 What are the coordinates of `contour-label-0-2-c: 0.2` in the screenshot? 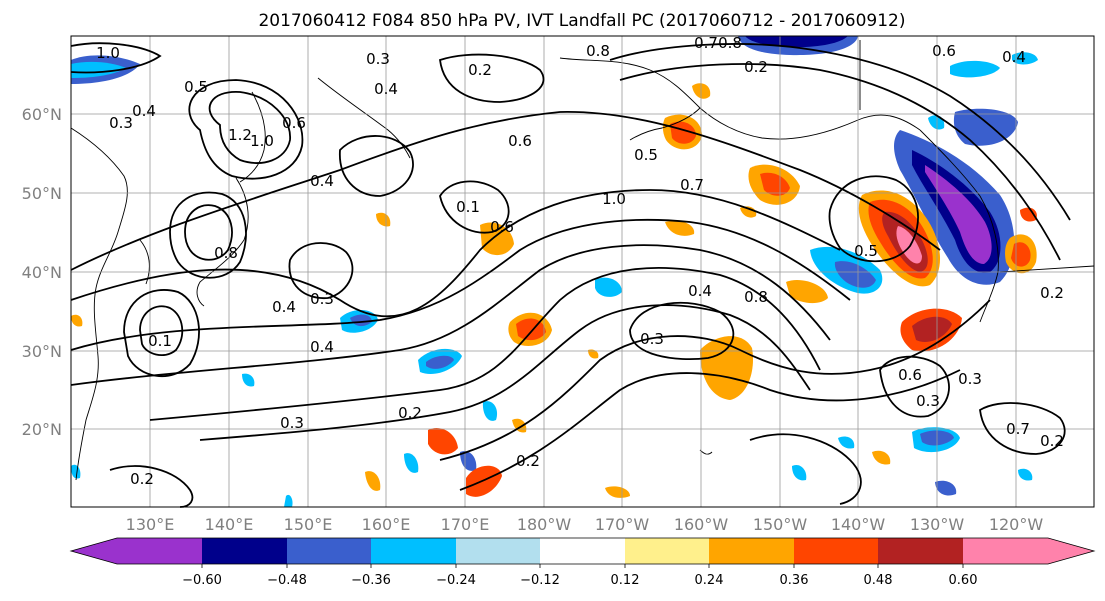 It's located at (410, 413).